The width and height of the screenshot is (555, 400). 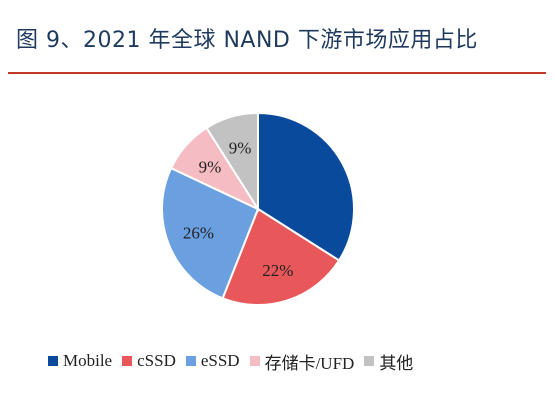 I want to click on legend-item-essd: eSSD, so click(x=212, y=361).